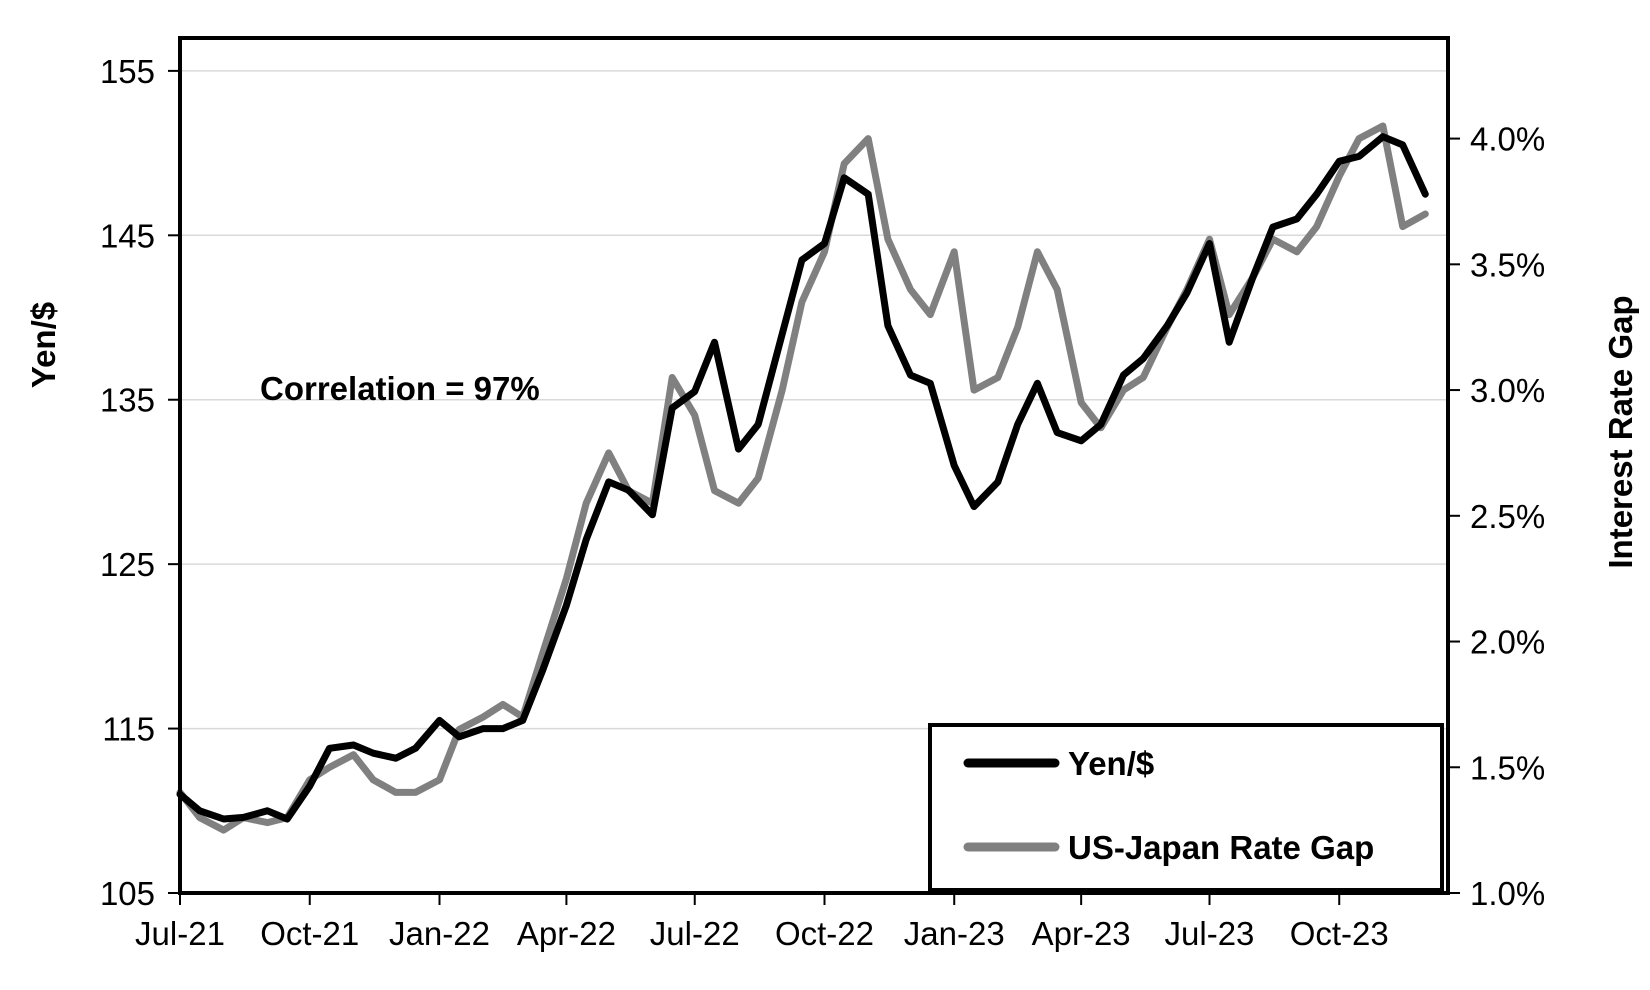 This screenshot has height=990, width=1650. Describe the element at coordinates (127, 564) in the screenshot. I see `left-tick-label: 125` at that location.